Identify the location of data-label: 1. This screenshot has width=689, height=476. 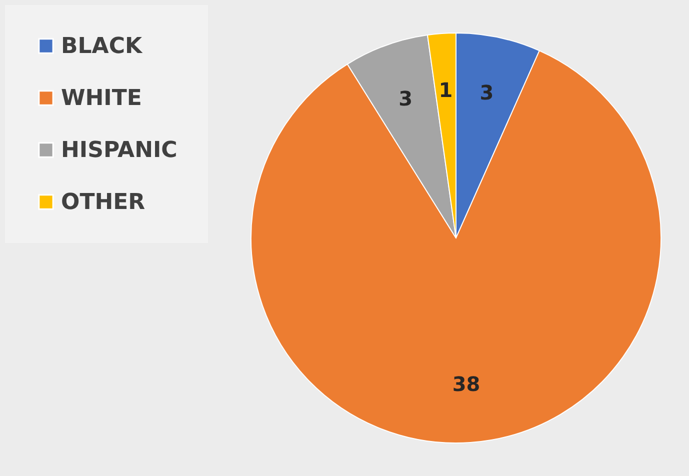
(445, 90).